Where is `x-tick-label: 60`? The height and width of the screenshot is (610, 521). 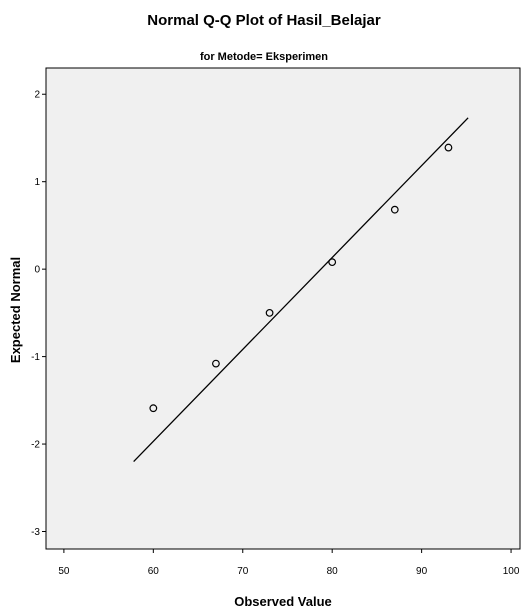
x-tick-label: 60 is located at coordinates (154, 571).